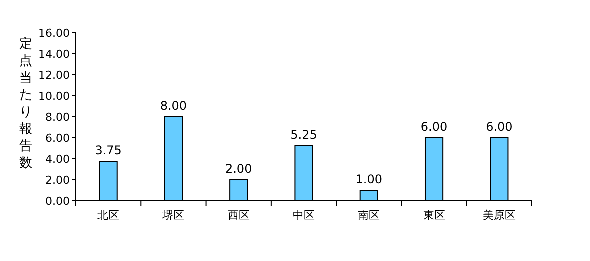  I want to click on y-axis-title: 定点当たり報告数, so click(26, 104).